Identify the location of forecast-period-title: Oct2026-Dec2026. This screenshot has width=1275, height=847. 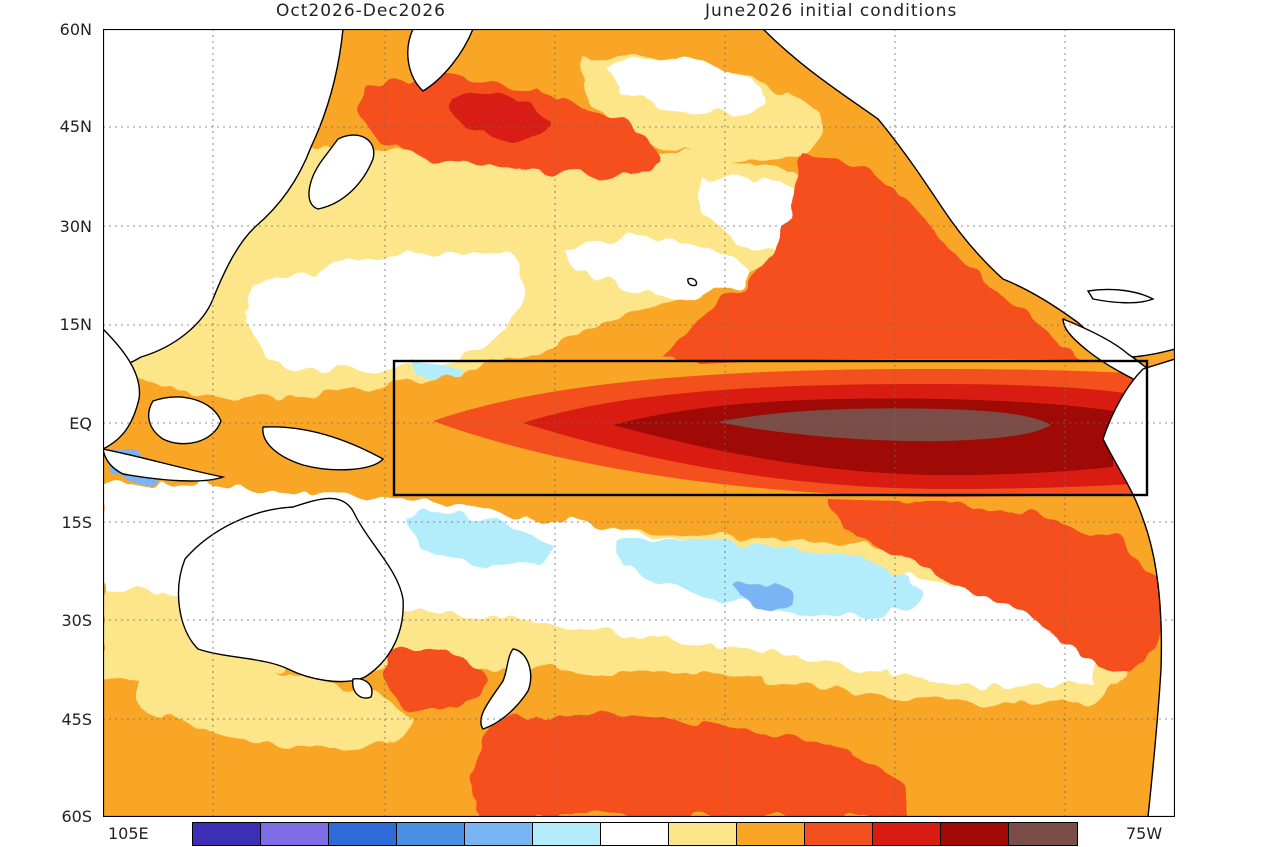
(361, 11).